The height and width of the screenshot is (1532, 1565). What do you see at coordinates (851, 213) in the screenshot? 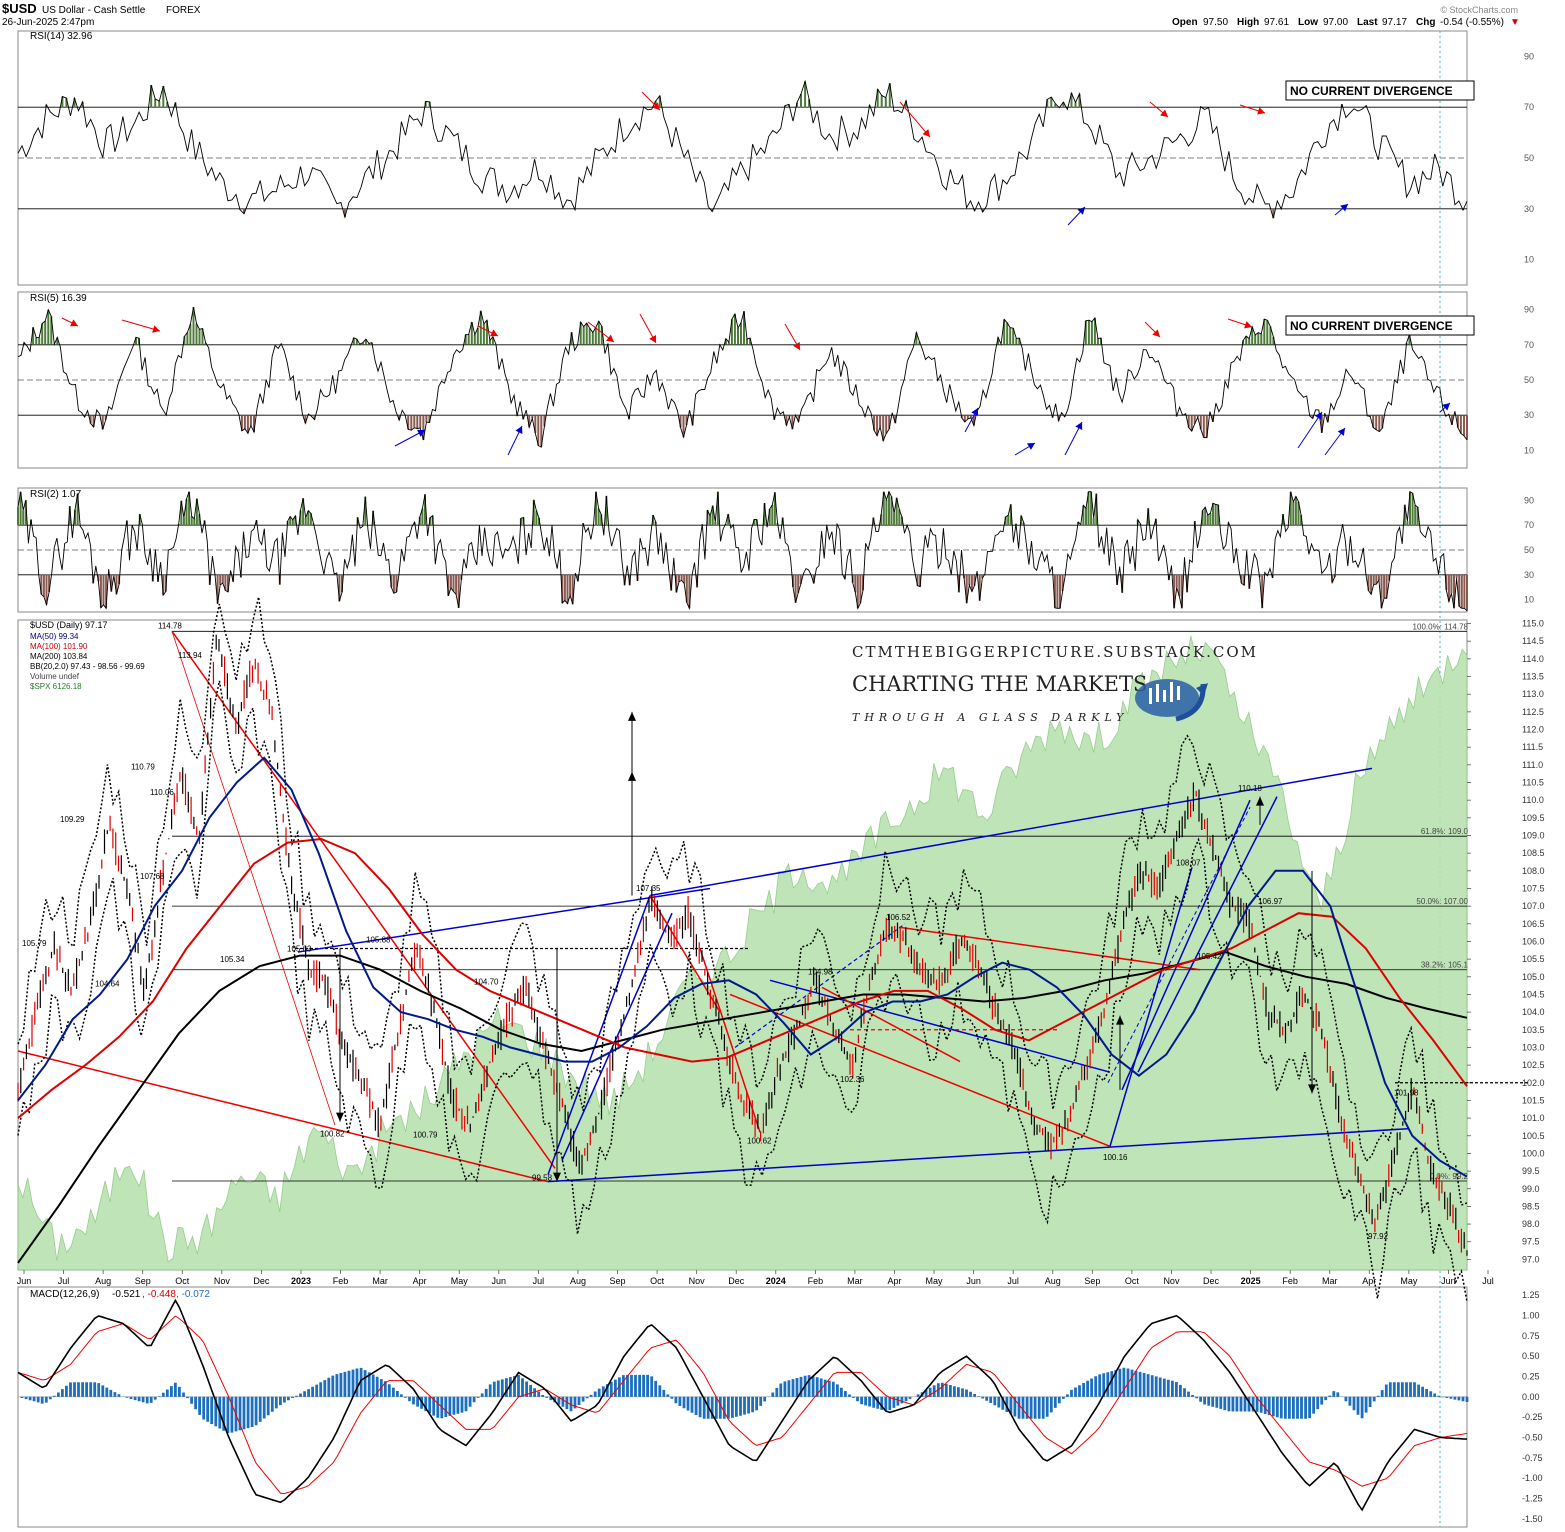
I see `rsi14-oversold-fill` at bounding box center [851, 213].